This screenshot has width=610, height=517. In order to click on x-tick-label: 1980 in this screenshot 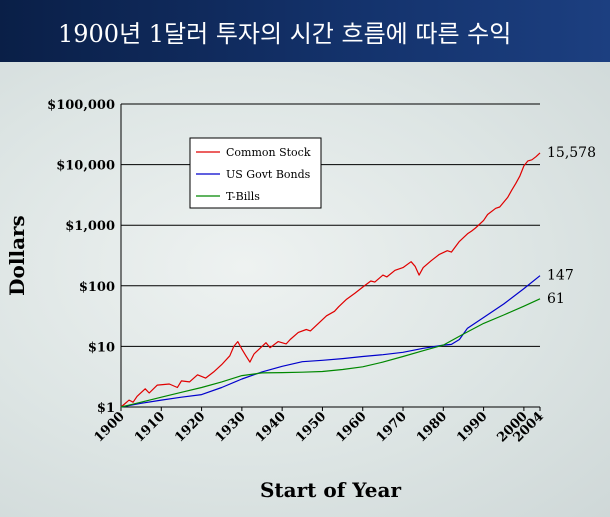, I will do `click(432, 427)`.